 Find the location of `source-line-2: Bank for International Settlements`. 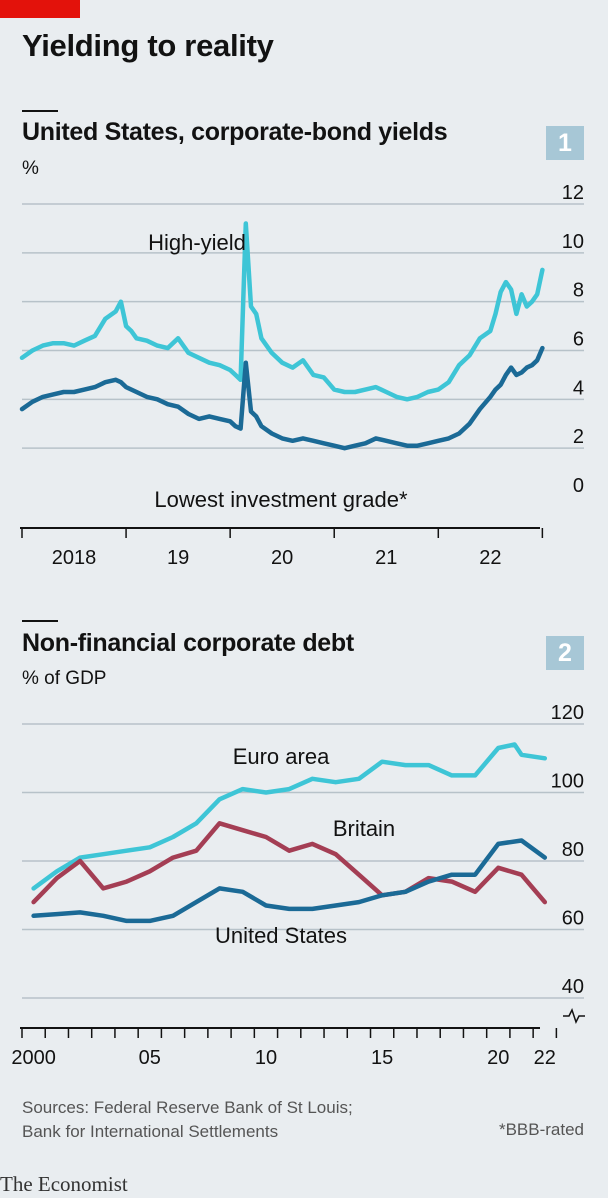

source-line-2: Bank for International Settlements is located at coordinates (150, 1131).